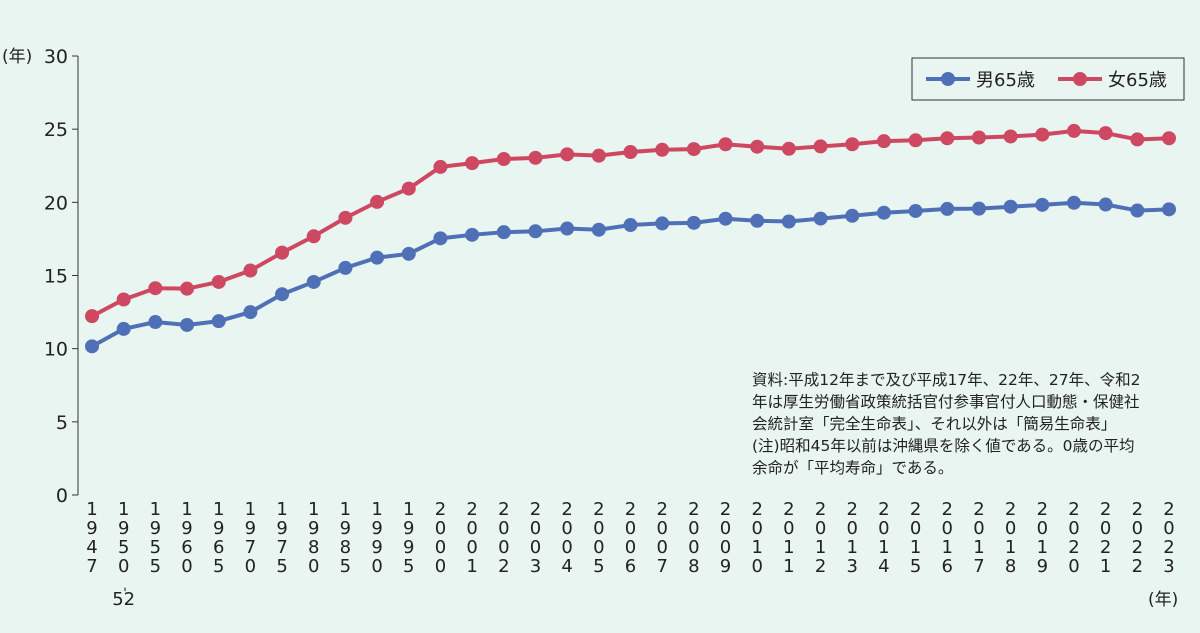 The image size is (1200, 633). Describe the element at coordinates (946, 380) in the screenshot. I see `annotation: 資料:平成12年まで及び平成17年、22年、27年、令和2` at that location.